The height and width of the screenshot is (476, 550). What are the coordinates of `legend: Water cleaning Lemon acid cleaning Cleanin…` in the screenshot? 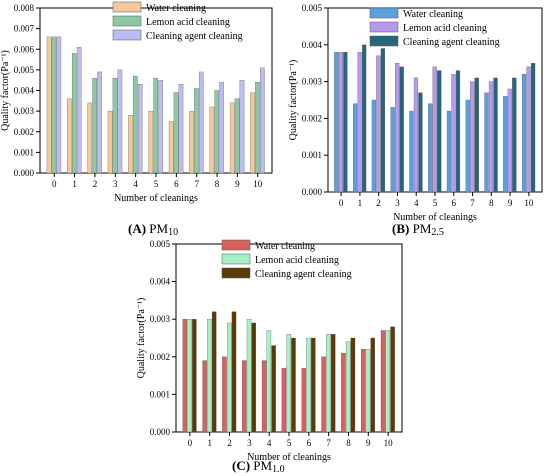 It's located at (177, 21).